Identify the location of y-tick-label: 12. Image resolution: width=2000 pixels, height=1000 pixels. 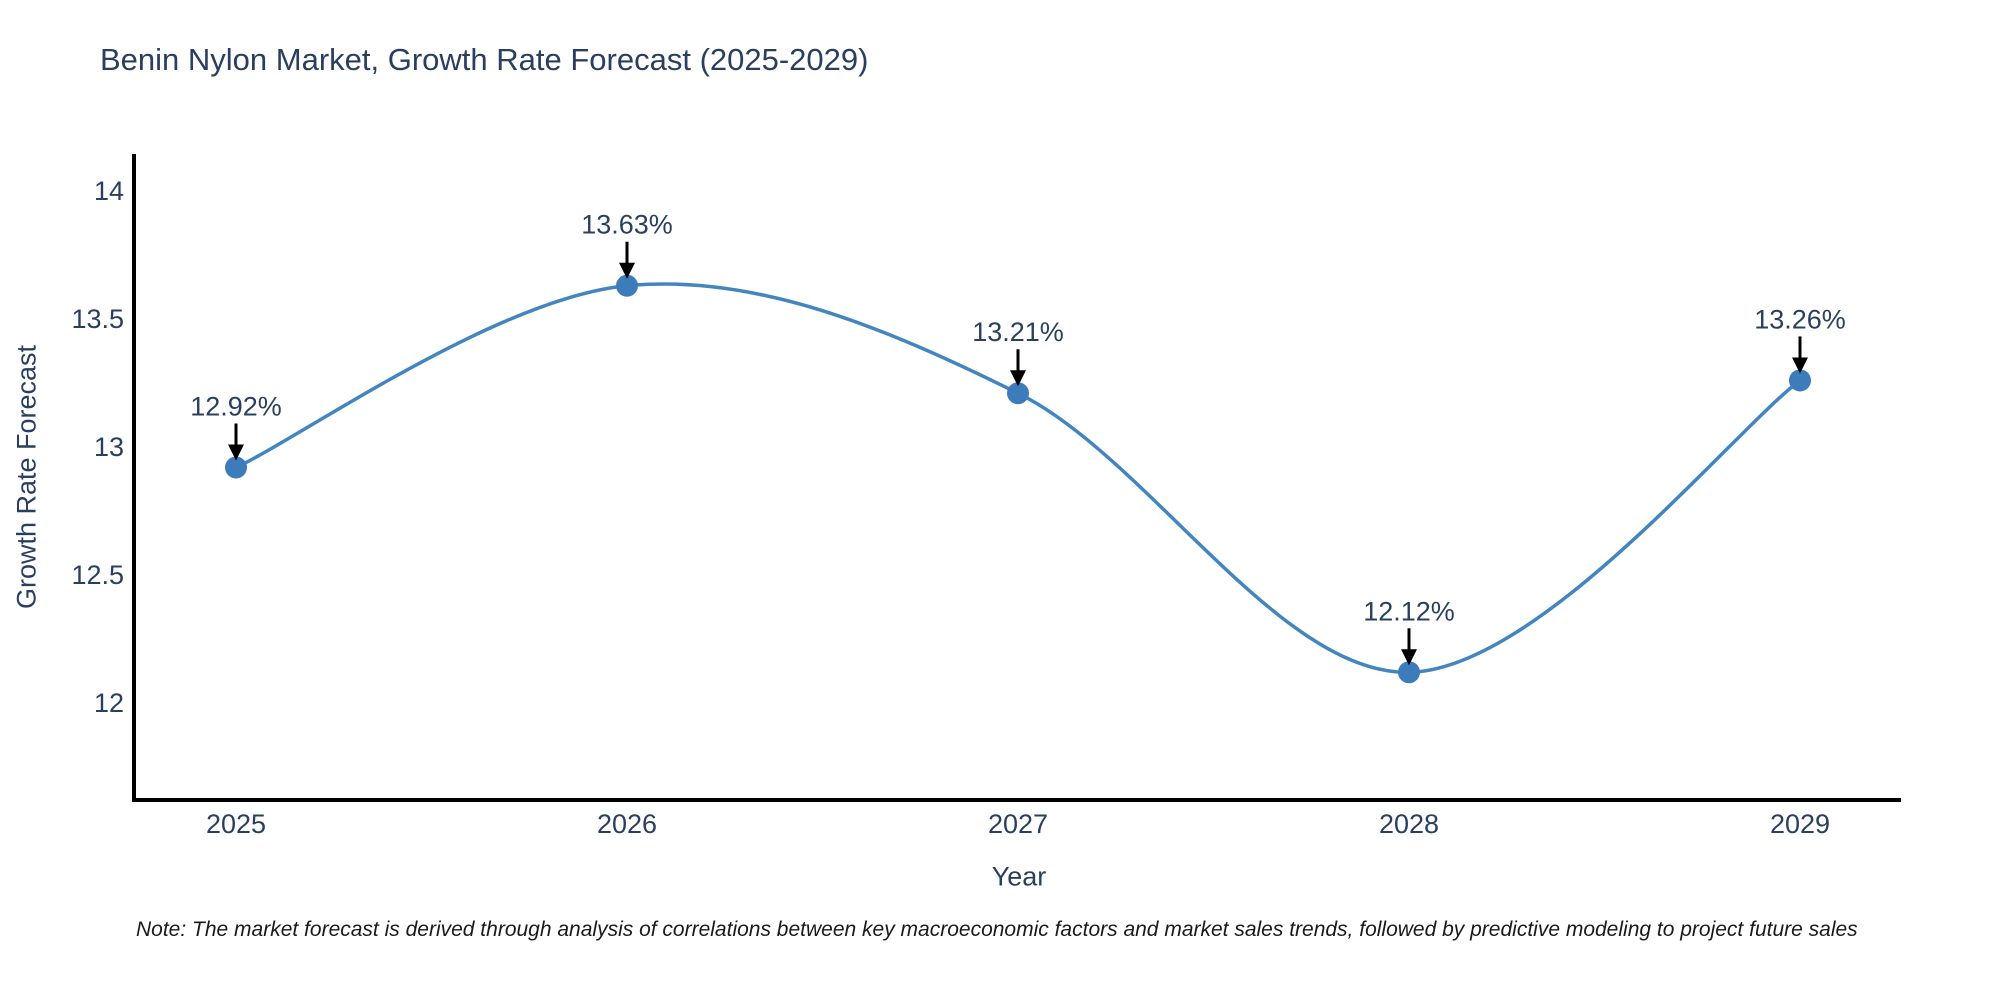
(109, 703).